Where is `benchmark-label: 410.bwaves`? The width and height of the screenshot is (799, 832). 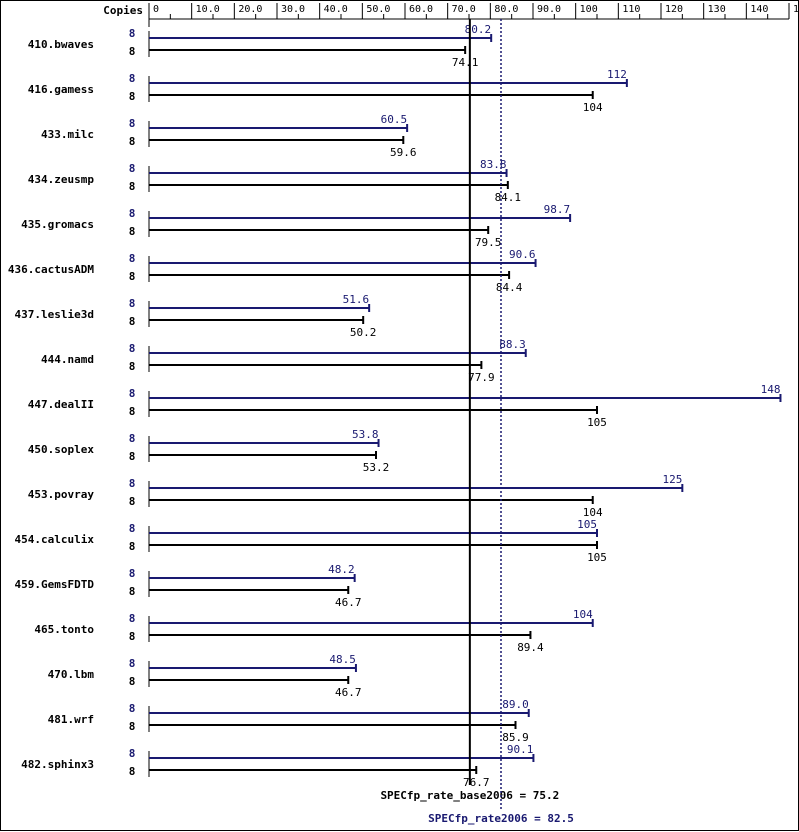
benchmark-label: 410.bwaves is located at coordinates (61, 44).